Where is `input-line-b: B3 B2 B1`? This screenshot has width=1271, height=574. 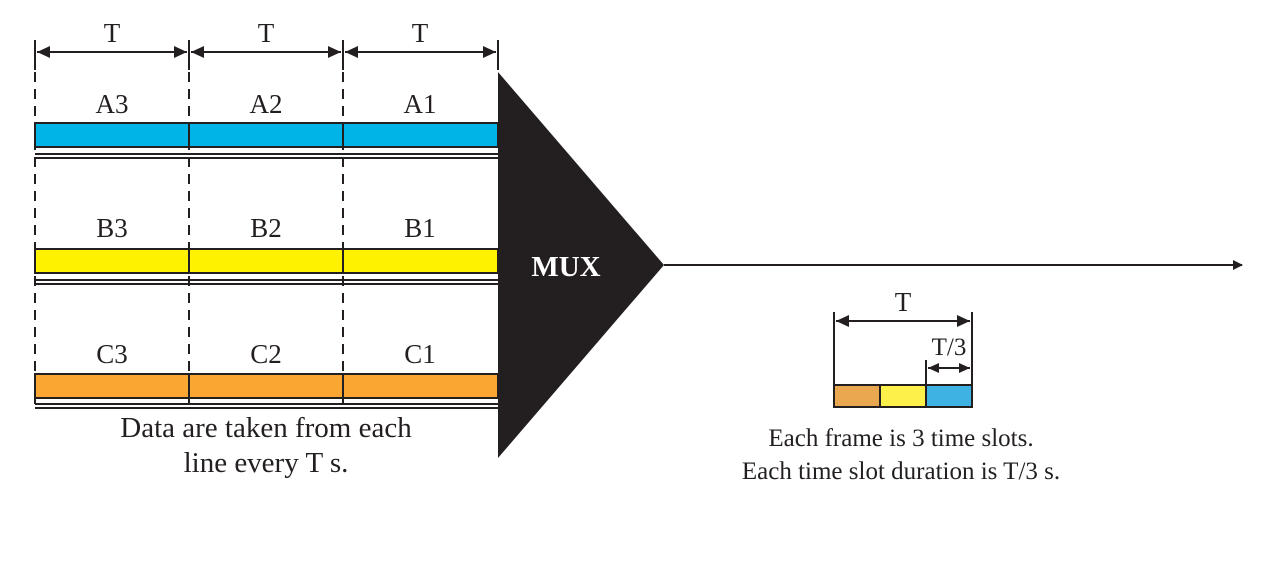
input-line-b: B3 B2 B1 is located at coordinates (266, 249).